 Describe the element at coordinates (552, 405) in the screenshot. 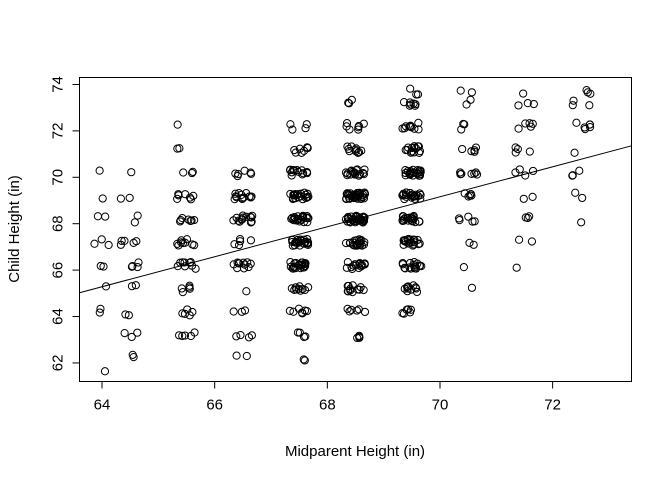

I see `x-tick-label: 72` at that location.